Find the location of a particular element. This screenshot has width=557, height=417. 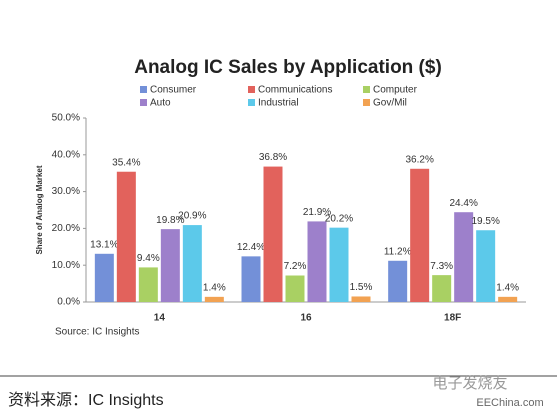

y-tick-label: 10.0% is located at coordinates (66, 265).